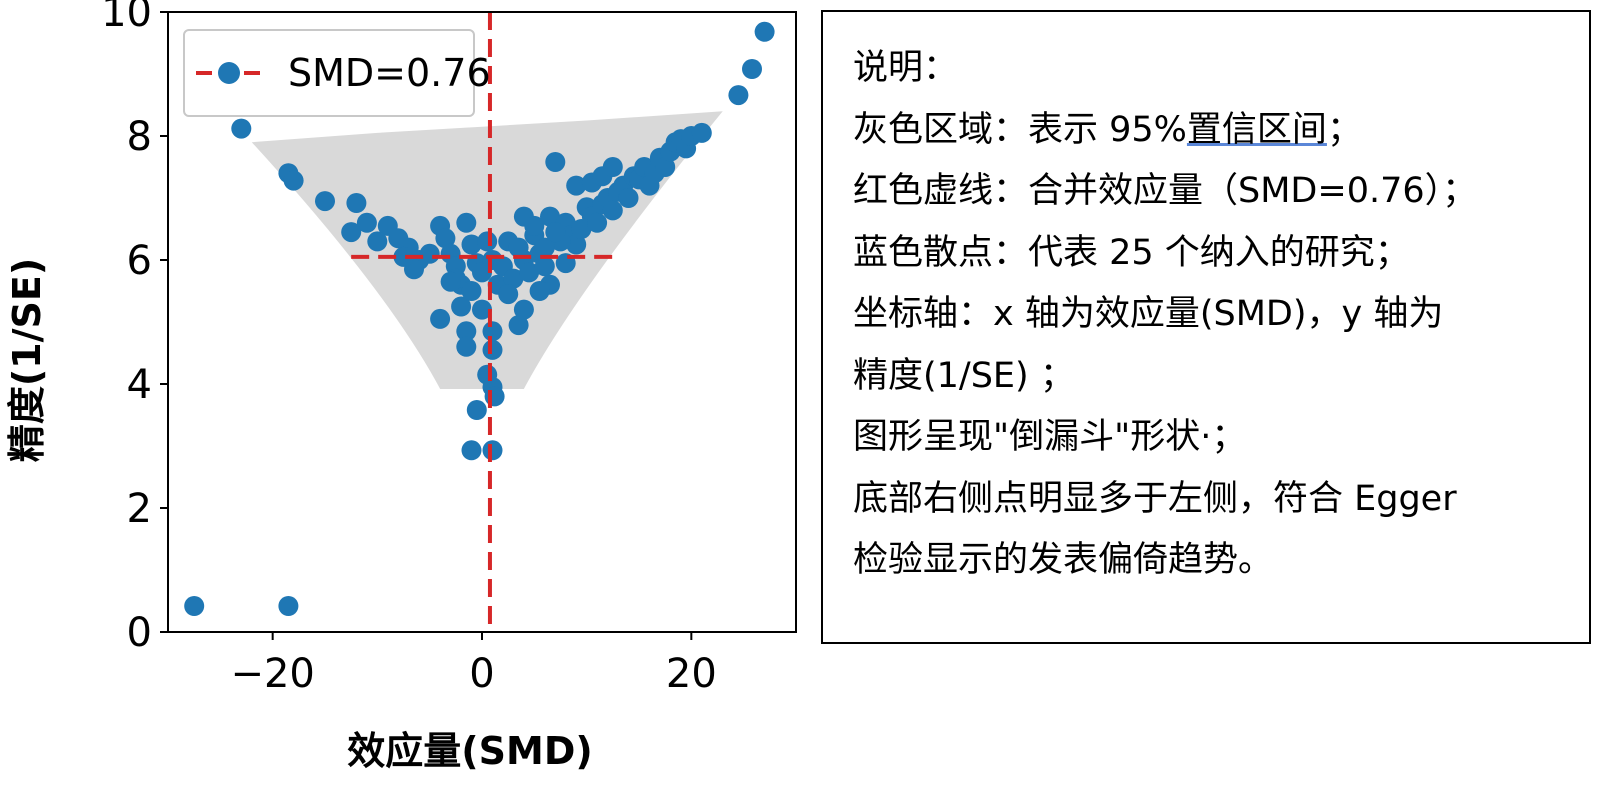  What do you see at coordinates (139, 385) in the screenshot?
I see `y-tick-label: 4` at bounding box center [139, 385].